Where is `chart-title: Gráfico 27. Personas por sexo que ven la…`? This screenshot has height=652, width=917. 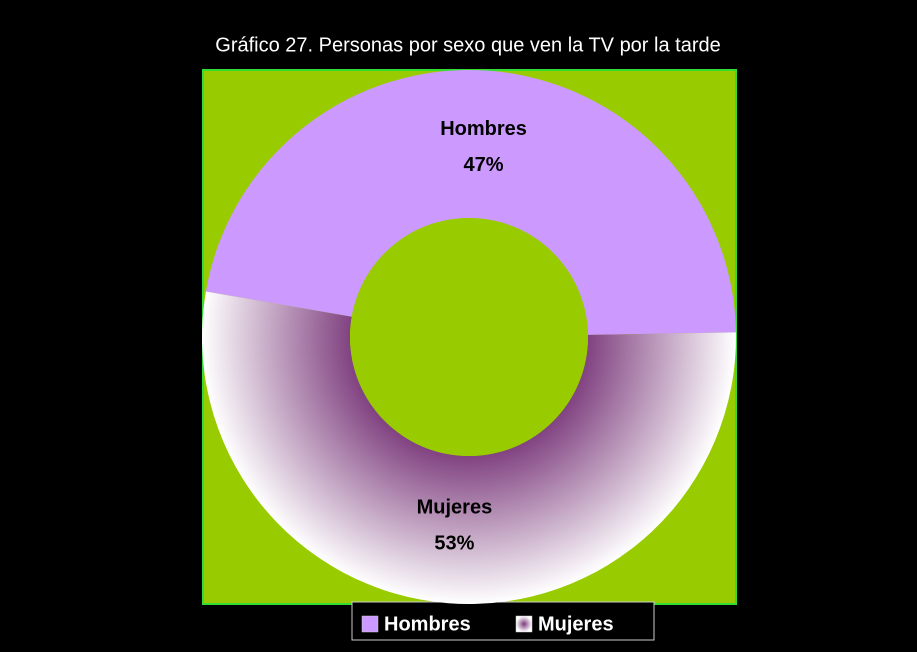 chart-title: Gráfico 27. Personas por sexo que ven la… is located at coordinates (467, 45).